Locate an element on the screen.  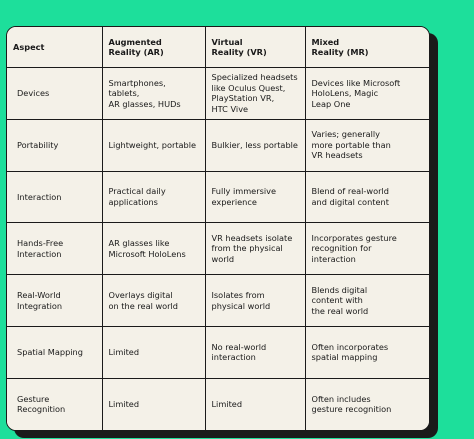
row-aspect: Portability is located at coordinates (55, 145).